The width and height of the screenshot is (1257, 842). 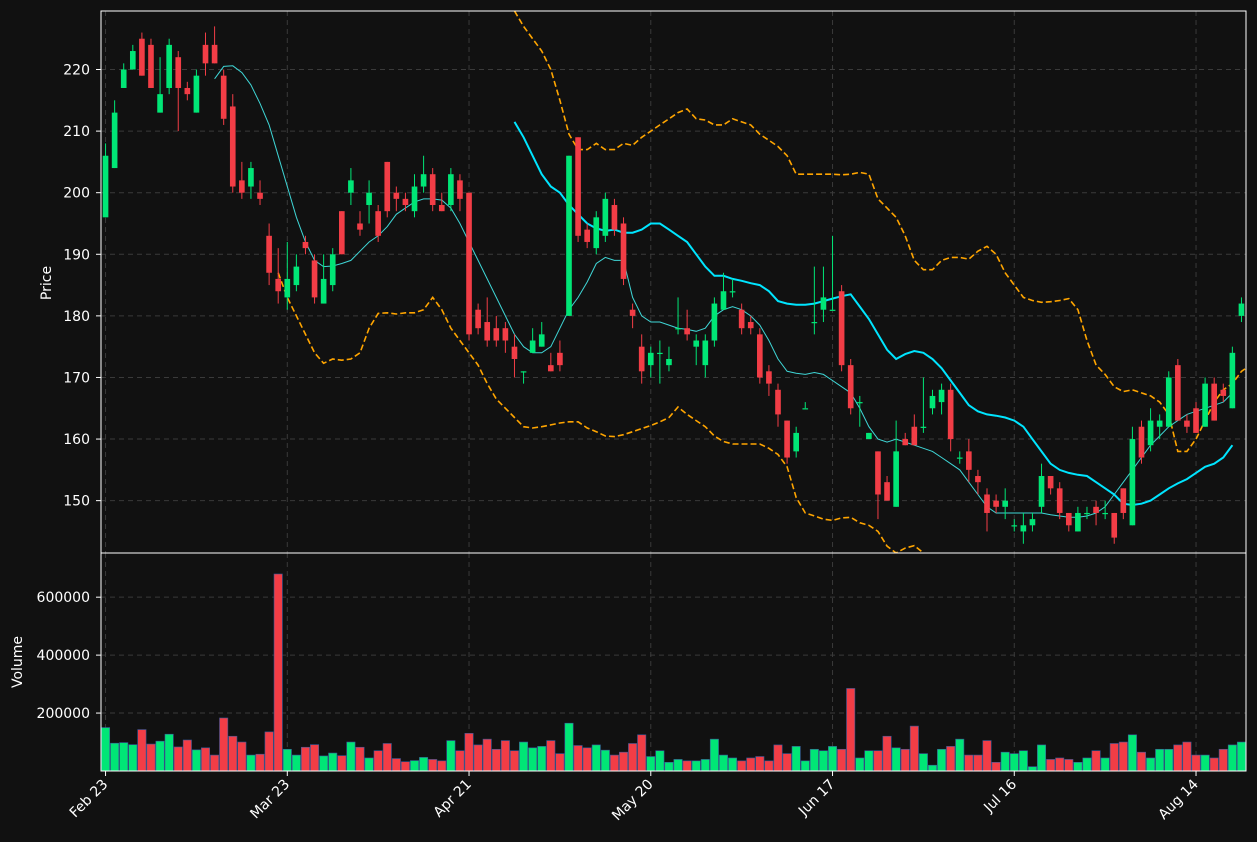 I want to click on price-tick-label: 160, so click(x=76, y=440).